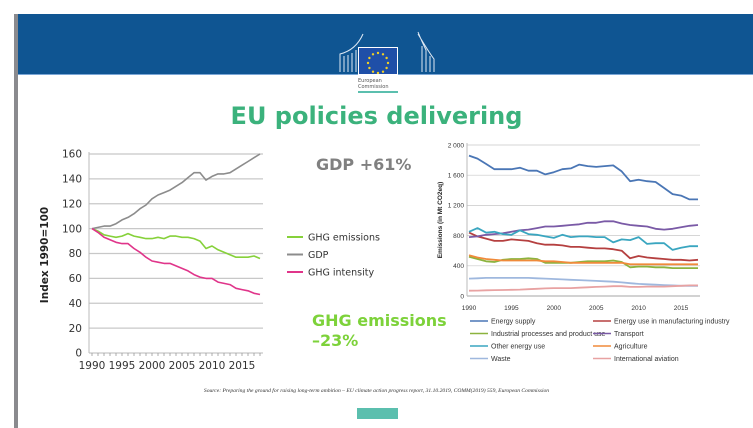  I want to click on y-tick-label: 20, so click(75, 329).